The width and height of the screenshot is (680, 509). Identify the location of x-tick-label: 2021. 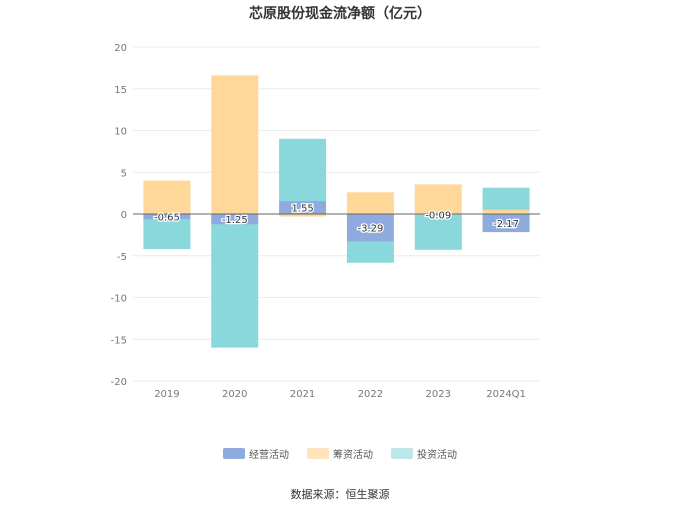
(302, 394).